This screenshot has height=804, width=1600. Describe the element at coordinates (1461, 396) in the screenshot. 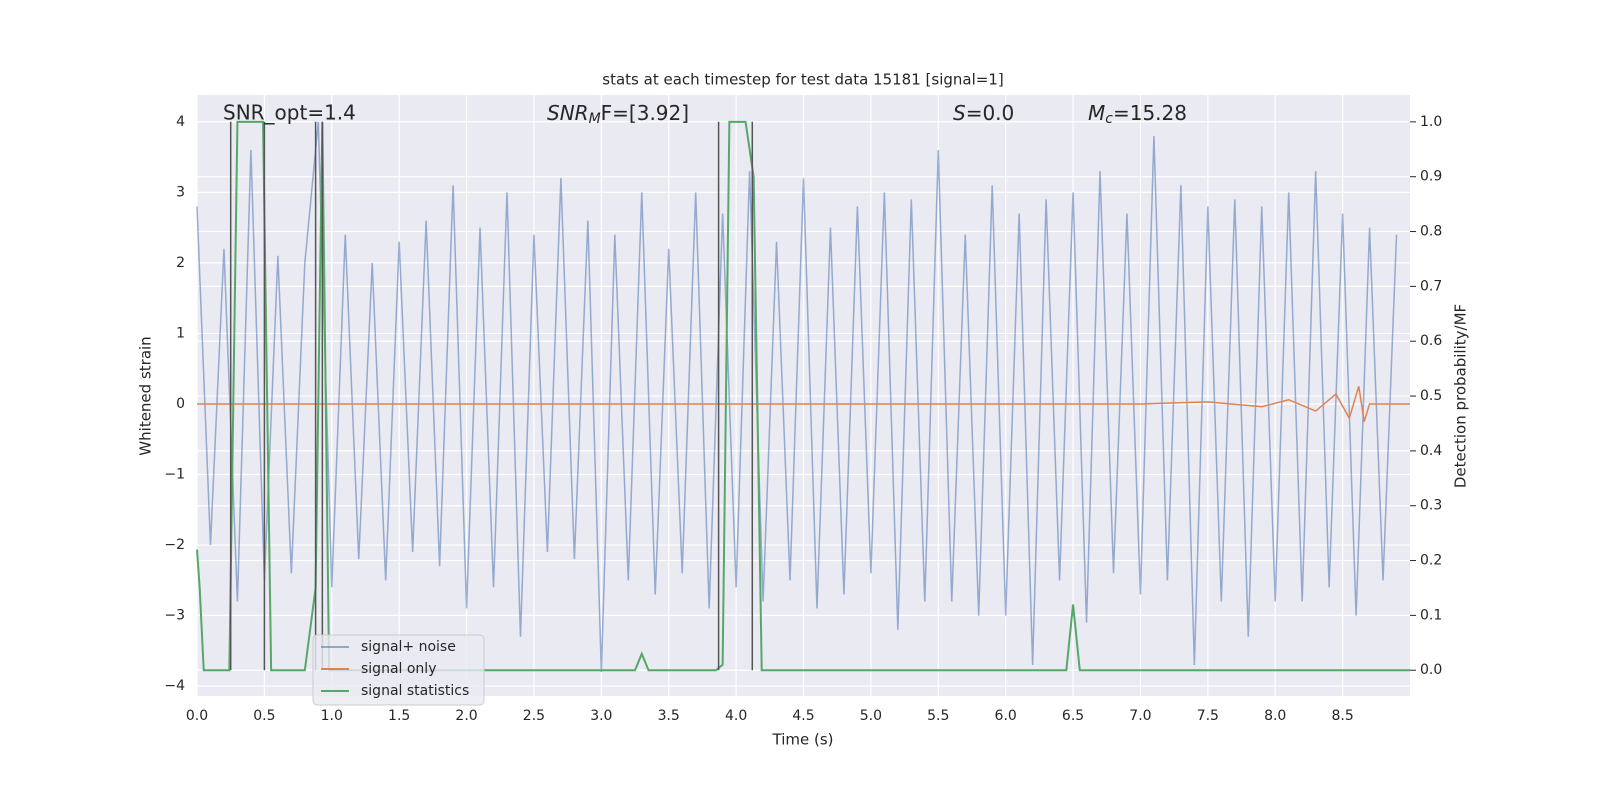

I see `y2-axis-label: Detection probability/MF` at that location.